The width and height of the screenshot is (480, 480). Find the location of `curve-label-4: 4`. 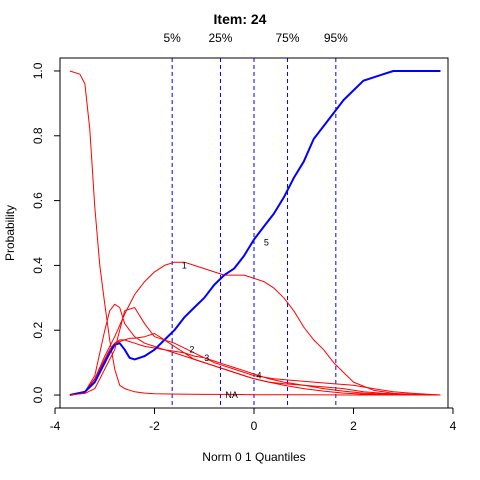

curve-label-4: 4 is located at coordinates (258, 376).